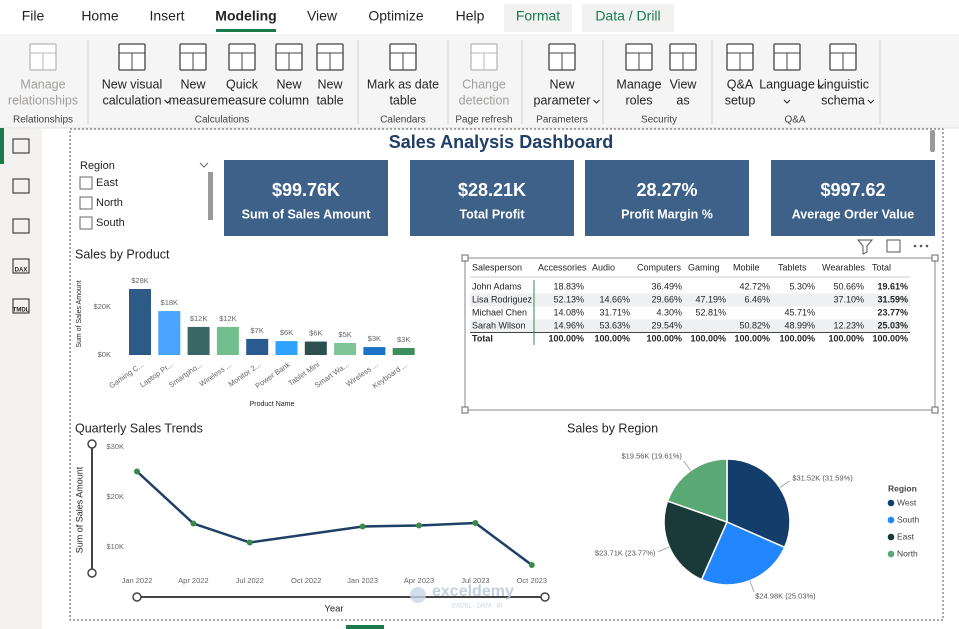 This screenshot has width=959, height=629. I want to click on ribbon-tab: Home, so click(100, 16).